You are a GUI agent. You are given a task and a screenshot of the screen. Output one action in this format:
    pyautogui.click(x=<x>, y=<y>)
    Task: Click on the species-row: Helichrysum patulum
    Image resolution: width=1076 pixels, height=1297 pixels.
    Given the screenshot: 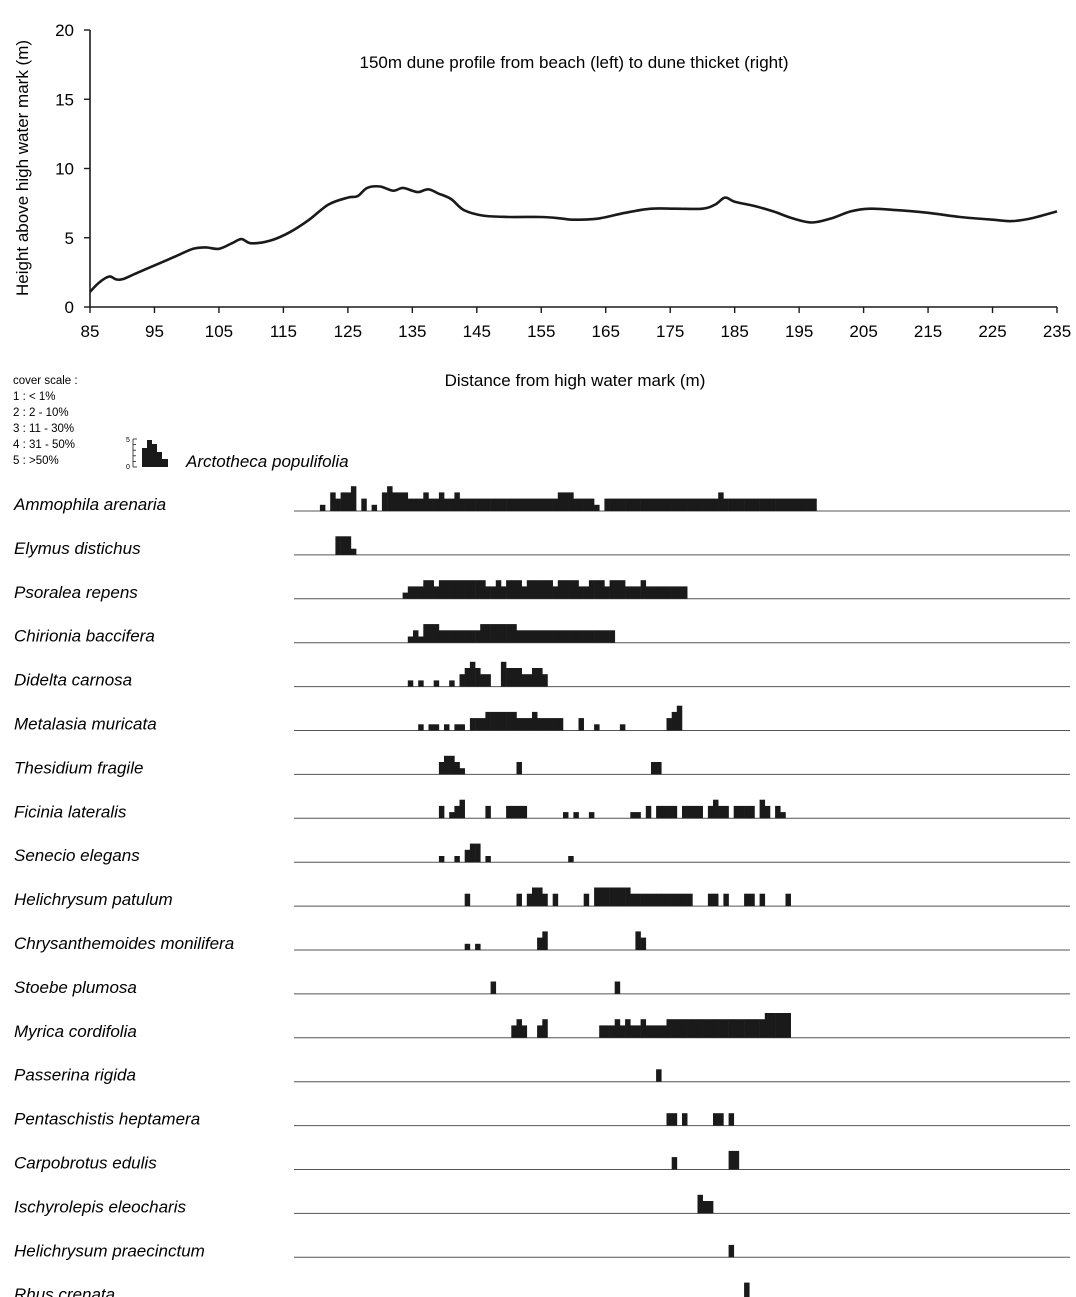 What is the action you would take?
    pyautogui.click(x=542, y=898)
    